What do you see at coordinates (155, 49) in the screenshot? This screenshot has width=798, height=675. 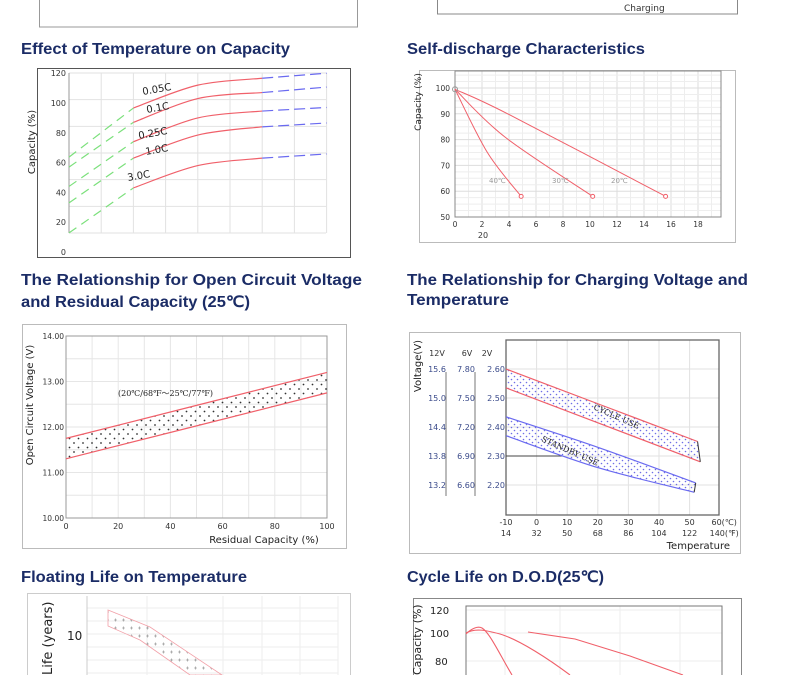 I see `title-temp-capacity: Effect of Temperature on Capacity` at bounding box center [155, 49].